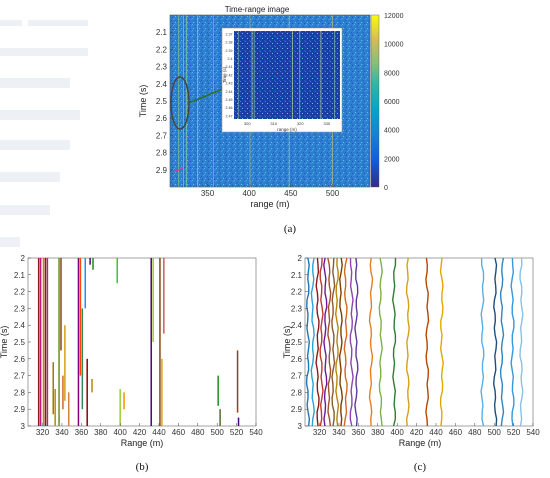 This screenshot has width=550, height=478. What do you see at coordinates (101, 432) in the screenshot?
I see `chart-b-x-tick-label: 380` at bounding box center [101, 432].